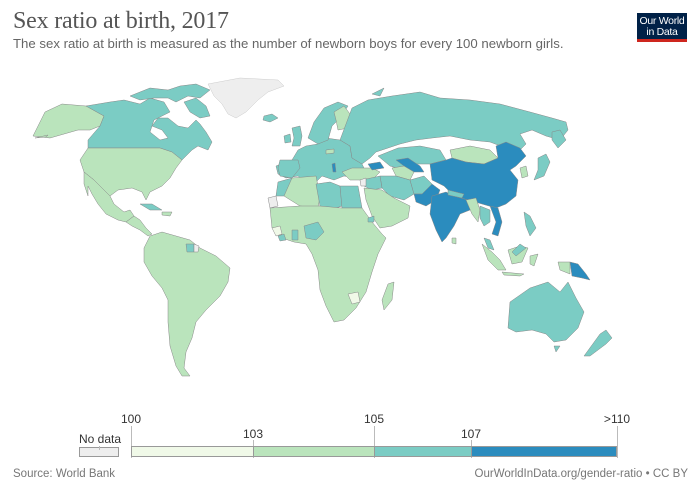 The width and height of the screenshot is (700, 494). I want to click on region-thailand, so click(485, 216).